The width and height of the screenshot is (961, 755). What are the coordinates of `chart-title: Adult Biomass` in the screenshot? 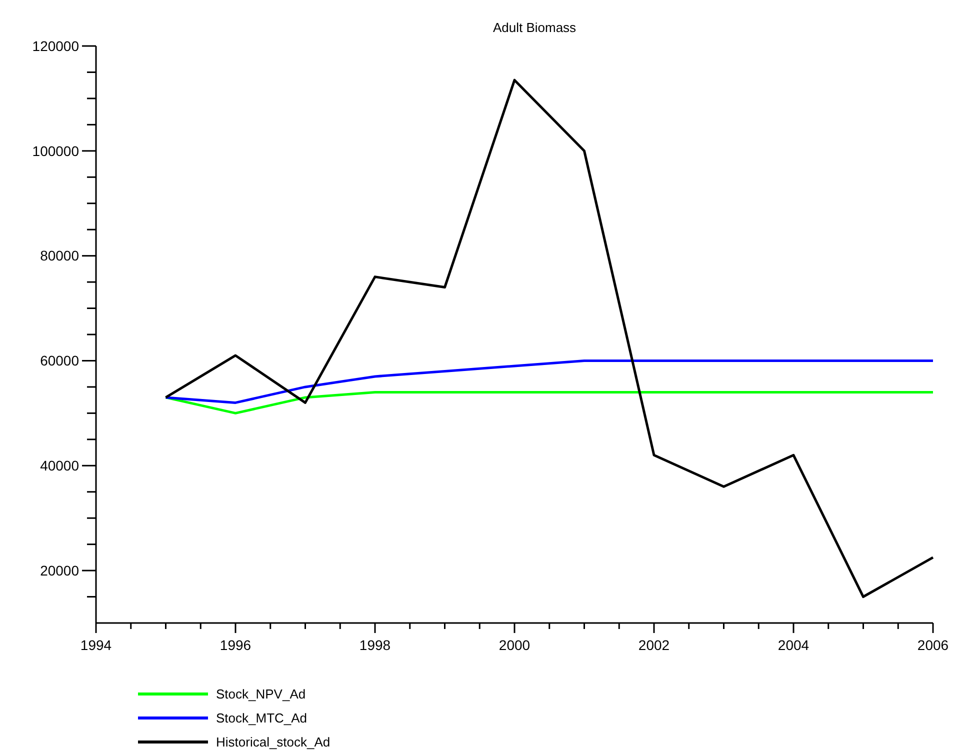 It's located at (534, 27).